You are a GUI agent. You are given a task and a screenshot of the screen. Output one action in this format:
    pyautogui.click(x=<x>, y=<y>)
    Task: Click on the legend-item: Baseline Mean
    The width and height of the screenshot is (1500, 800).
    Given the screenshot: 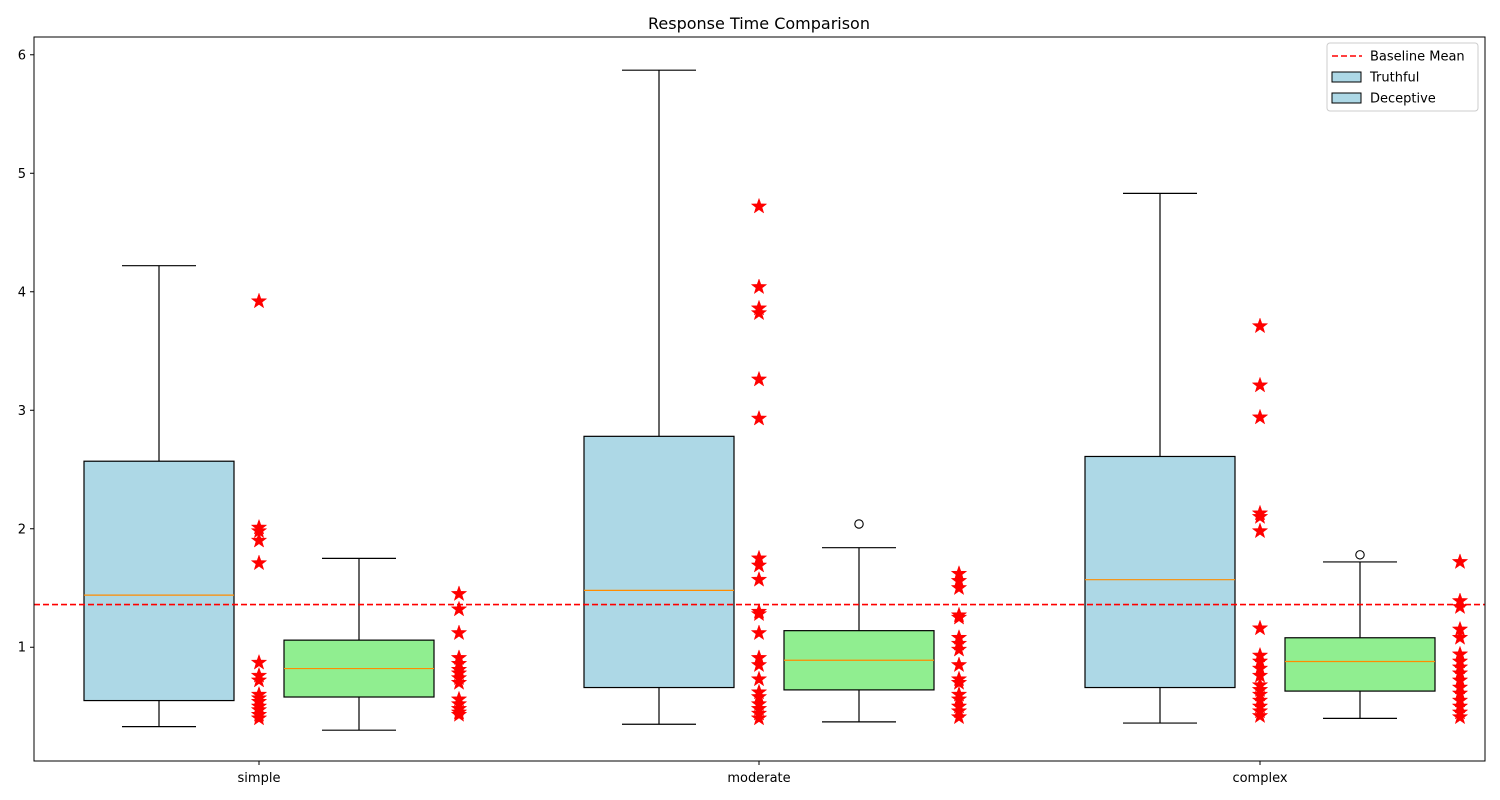 What is the action you would take?
    pyautogui.click(x=1398, y=57)
    